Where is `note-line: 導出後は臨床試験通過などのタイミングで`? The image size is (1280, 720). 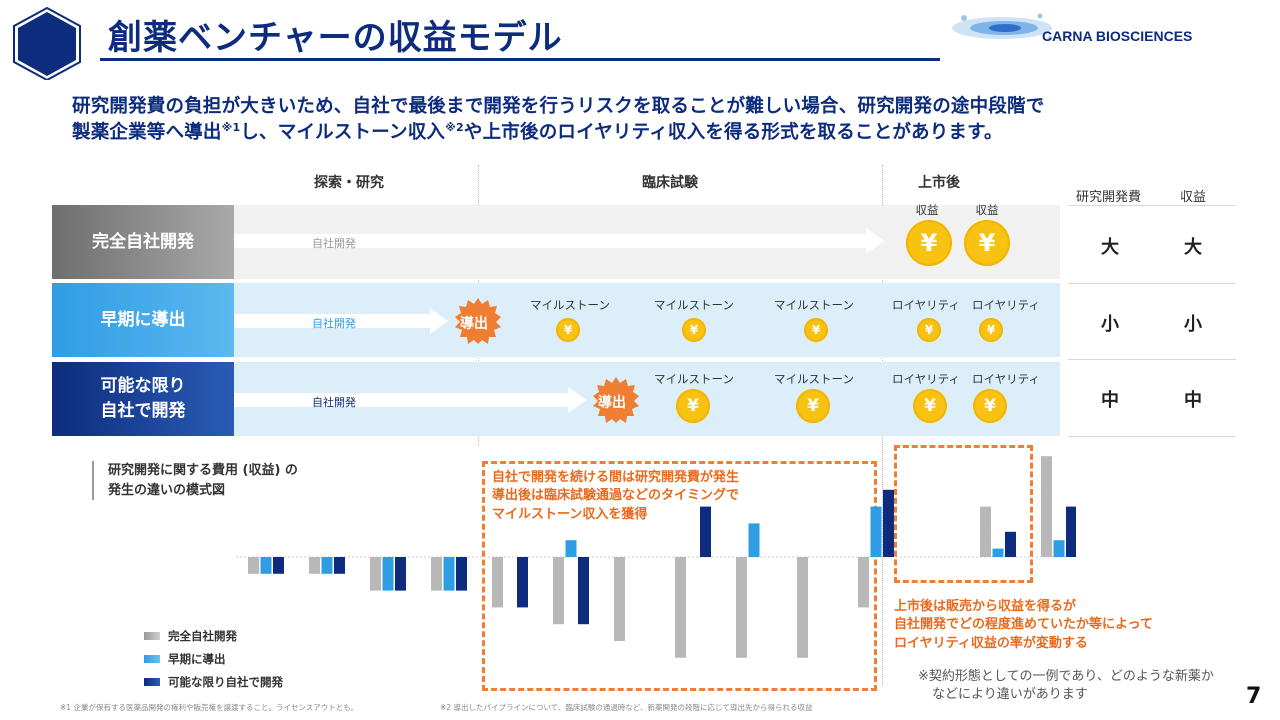
note-line: 導出後は臨床試験通過などのタイミングで is located at coordinates (616, 496).